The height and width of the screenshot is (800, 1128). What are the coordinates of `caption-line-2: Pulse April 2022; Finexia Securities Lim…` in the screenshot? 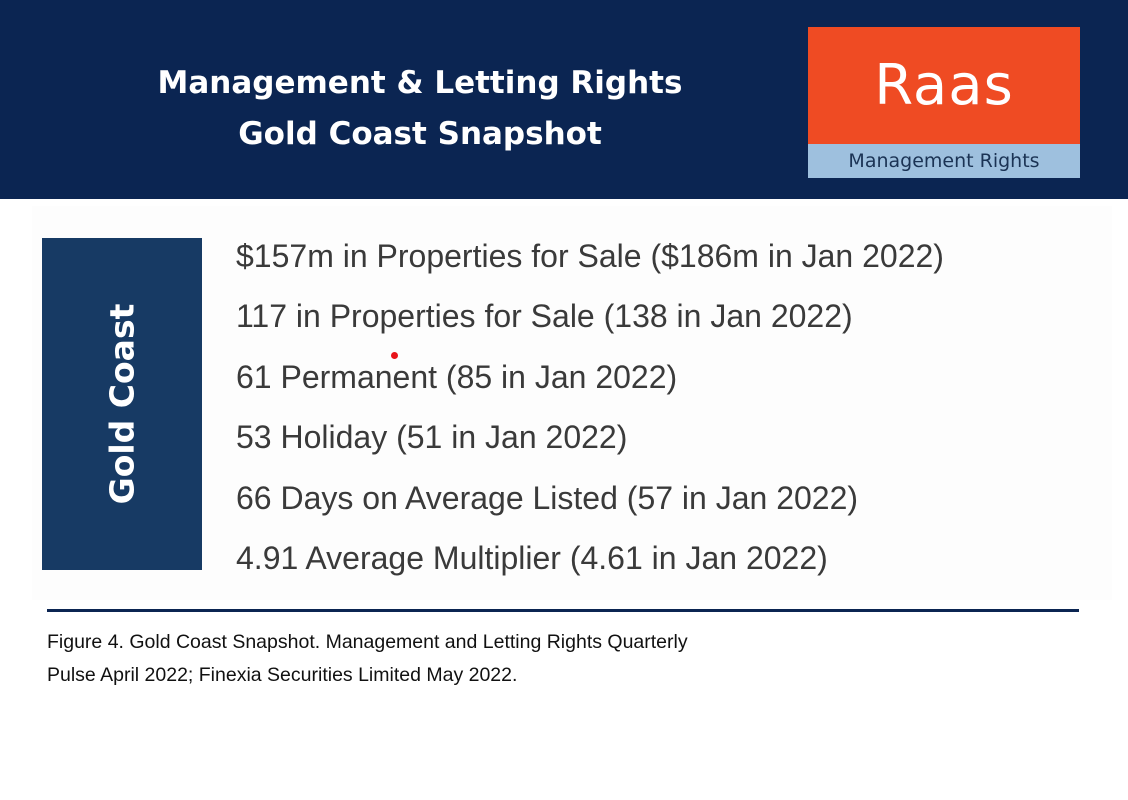 It's located at (282, 675).